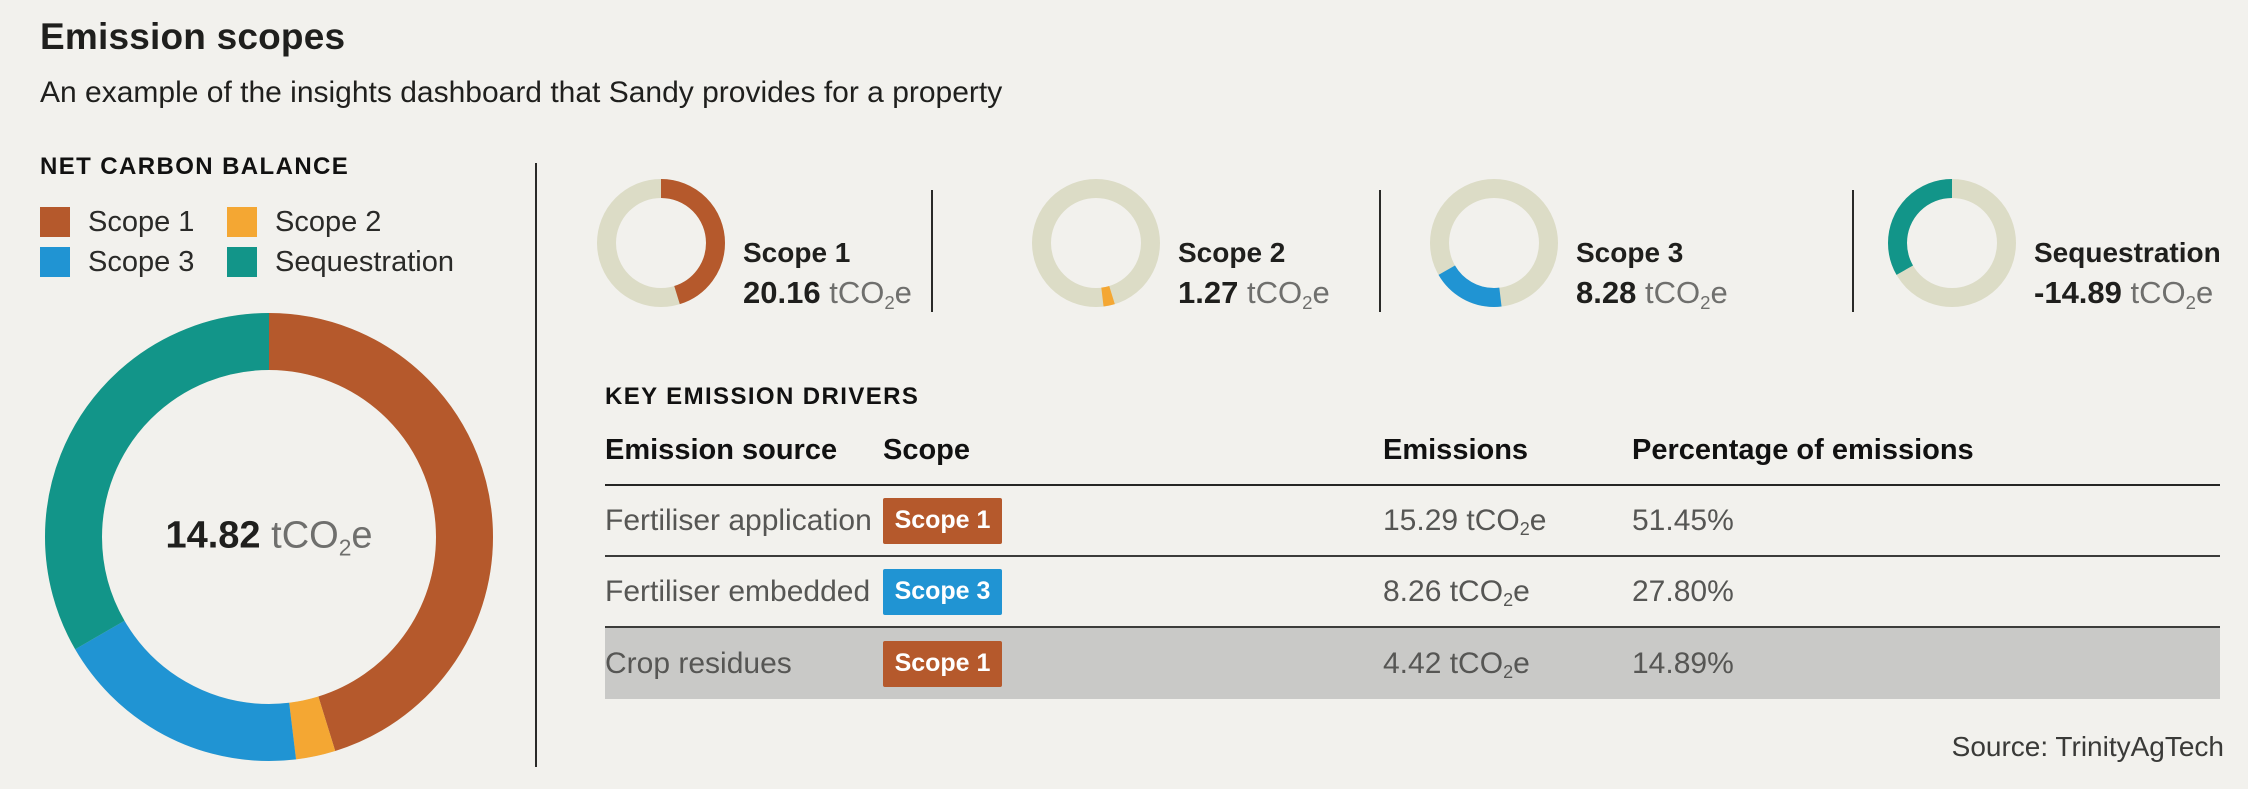  Describe the element at coordinates (1456, 592) in the screenshot. I see `cell-emissions: 8.26 tCO2e` at that location.